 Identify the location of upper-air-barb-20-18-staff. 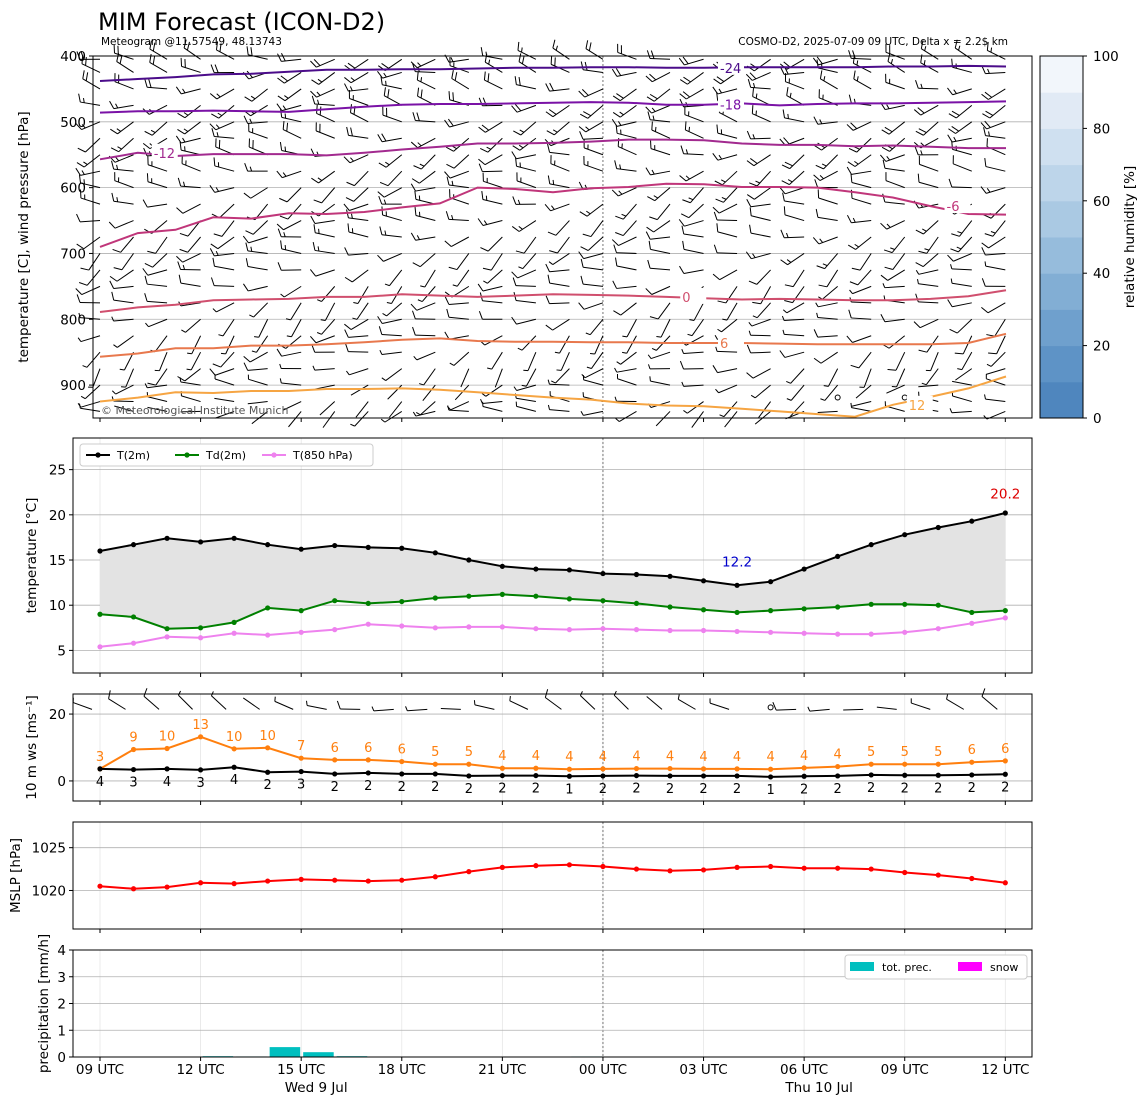
(761, 352).